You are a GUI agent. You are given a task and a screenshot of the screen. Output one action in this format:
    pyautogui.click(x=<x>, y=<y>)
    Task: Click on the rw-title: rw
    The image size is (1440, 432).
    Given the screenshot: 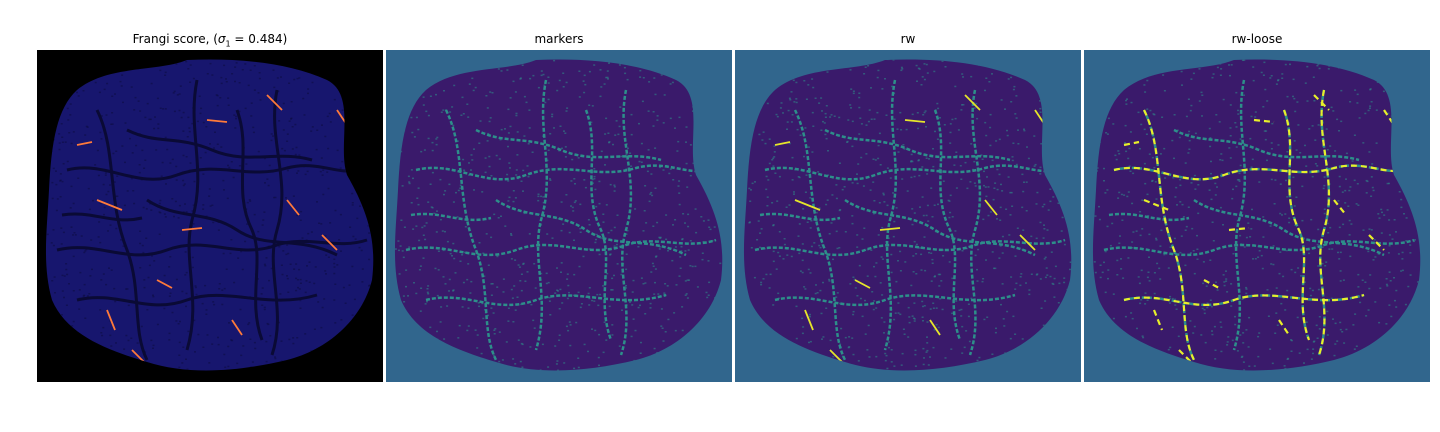 What is the action you would take?
    pyautogui.click(x=908, y=39)
    